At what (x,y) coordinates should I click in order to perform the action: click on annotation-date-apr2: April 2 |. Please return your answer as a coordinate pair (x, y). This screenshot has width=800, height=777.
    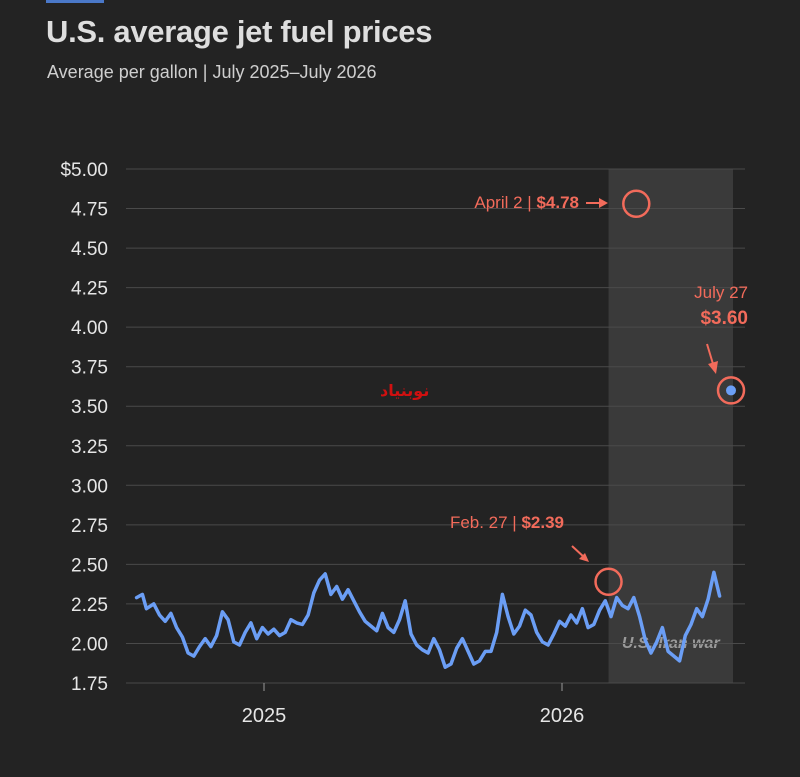
    Looking at the image, I should click on (505, 202).